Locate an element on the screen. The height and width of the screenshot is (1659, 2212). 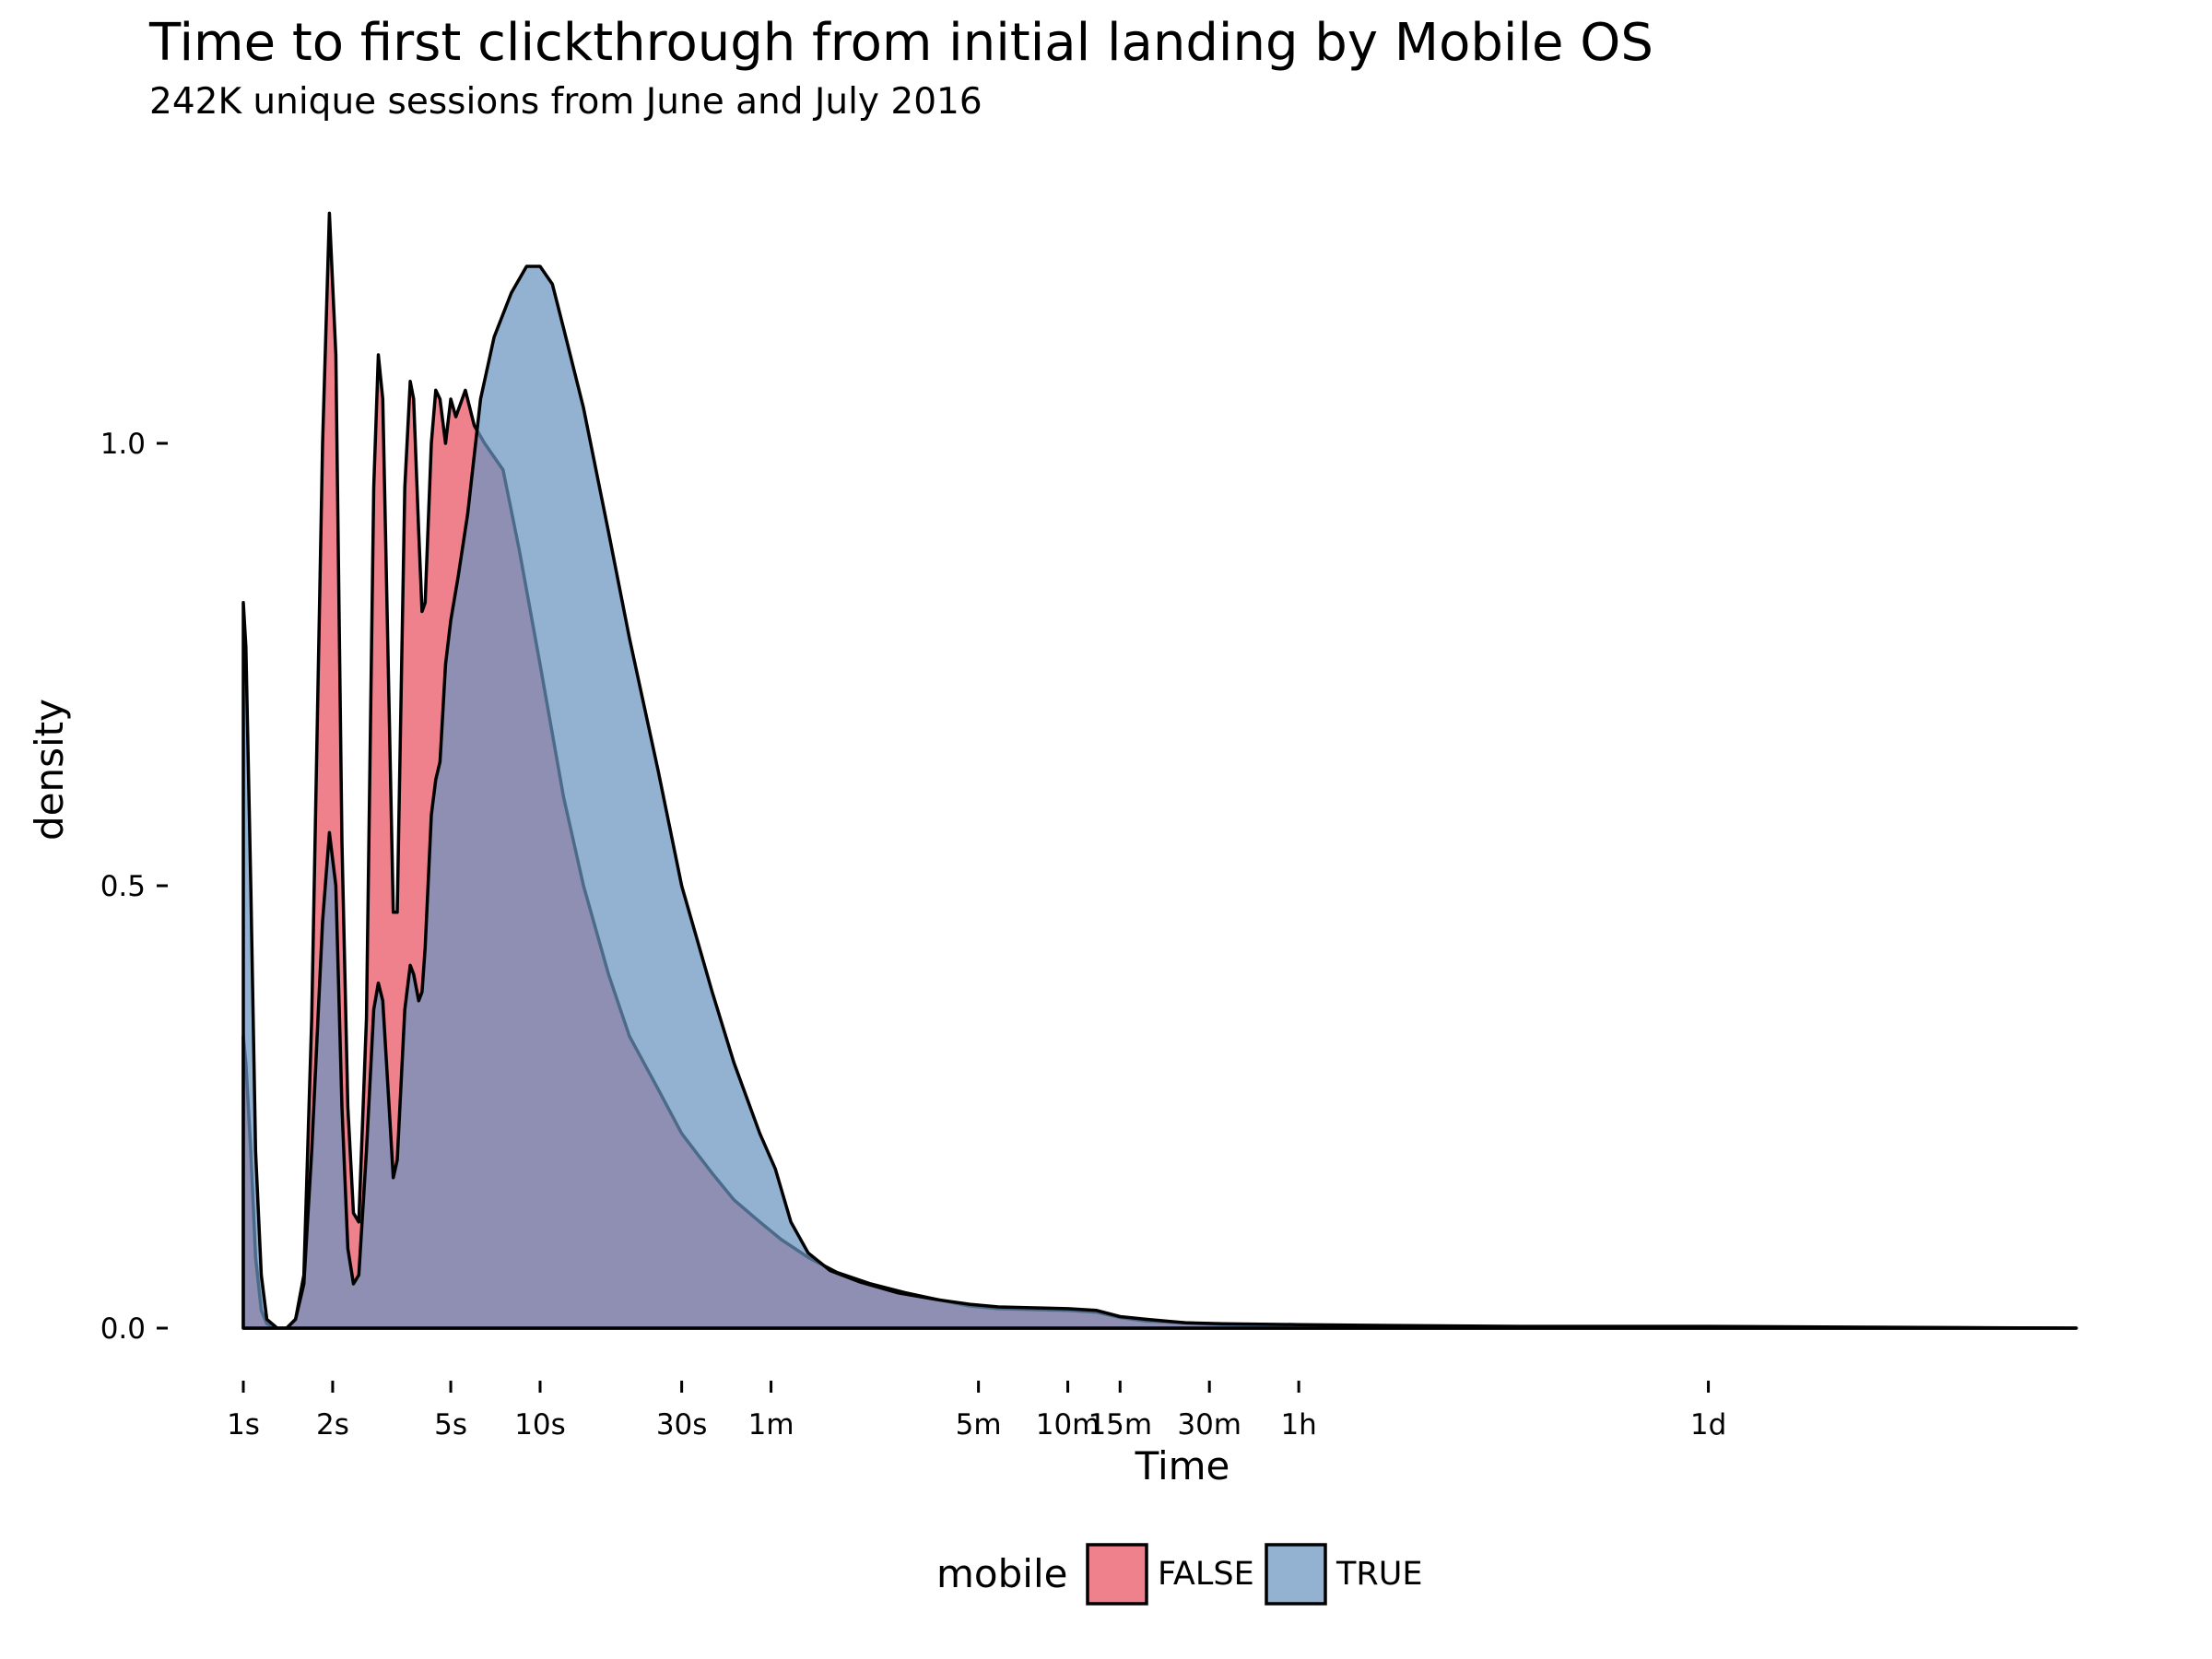
x-tick-label: 1s is located at coordinates (243, 1424).